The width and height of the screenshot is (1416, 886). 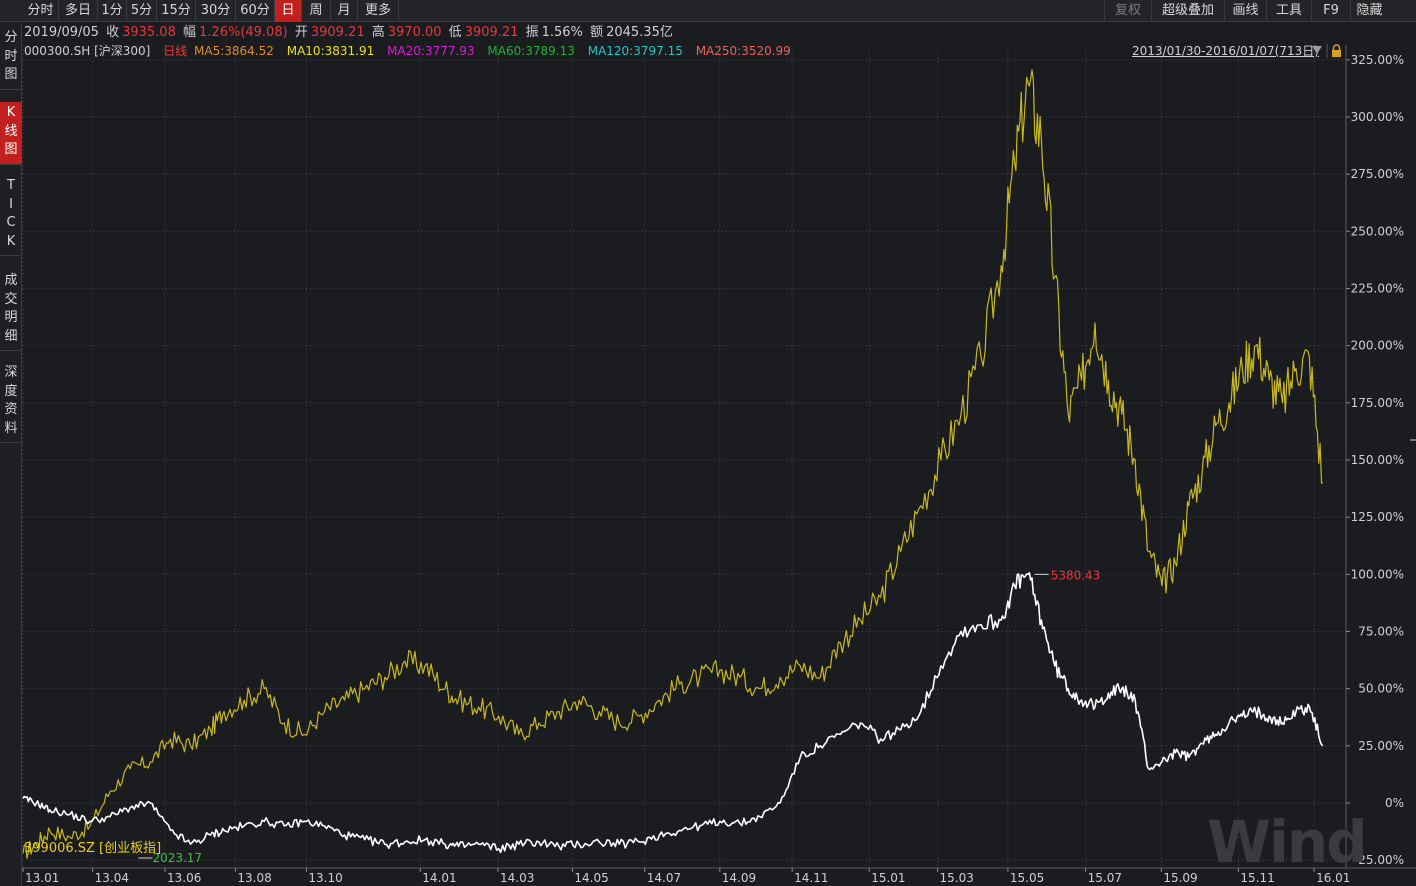 What do you see at coordinates (11, 336) in the screenshot?
I see `sidebar-char: 细` at bounding box center [11, 336].